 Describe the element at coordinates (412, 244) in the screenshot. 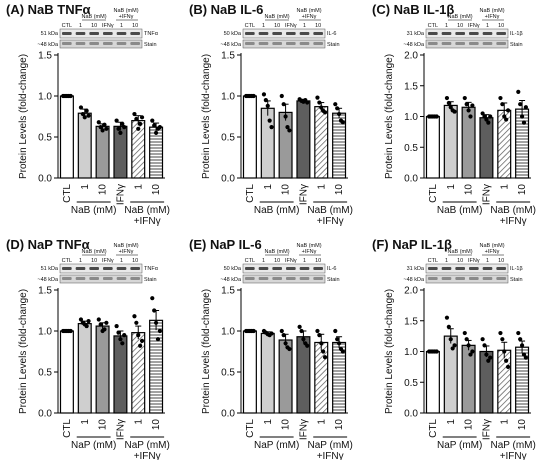

I see `panel-title: (F) NaP IL-1β` at that location.